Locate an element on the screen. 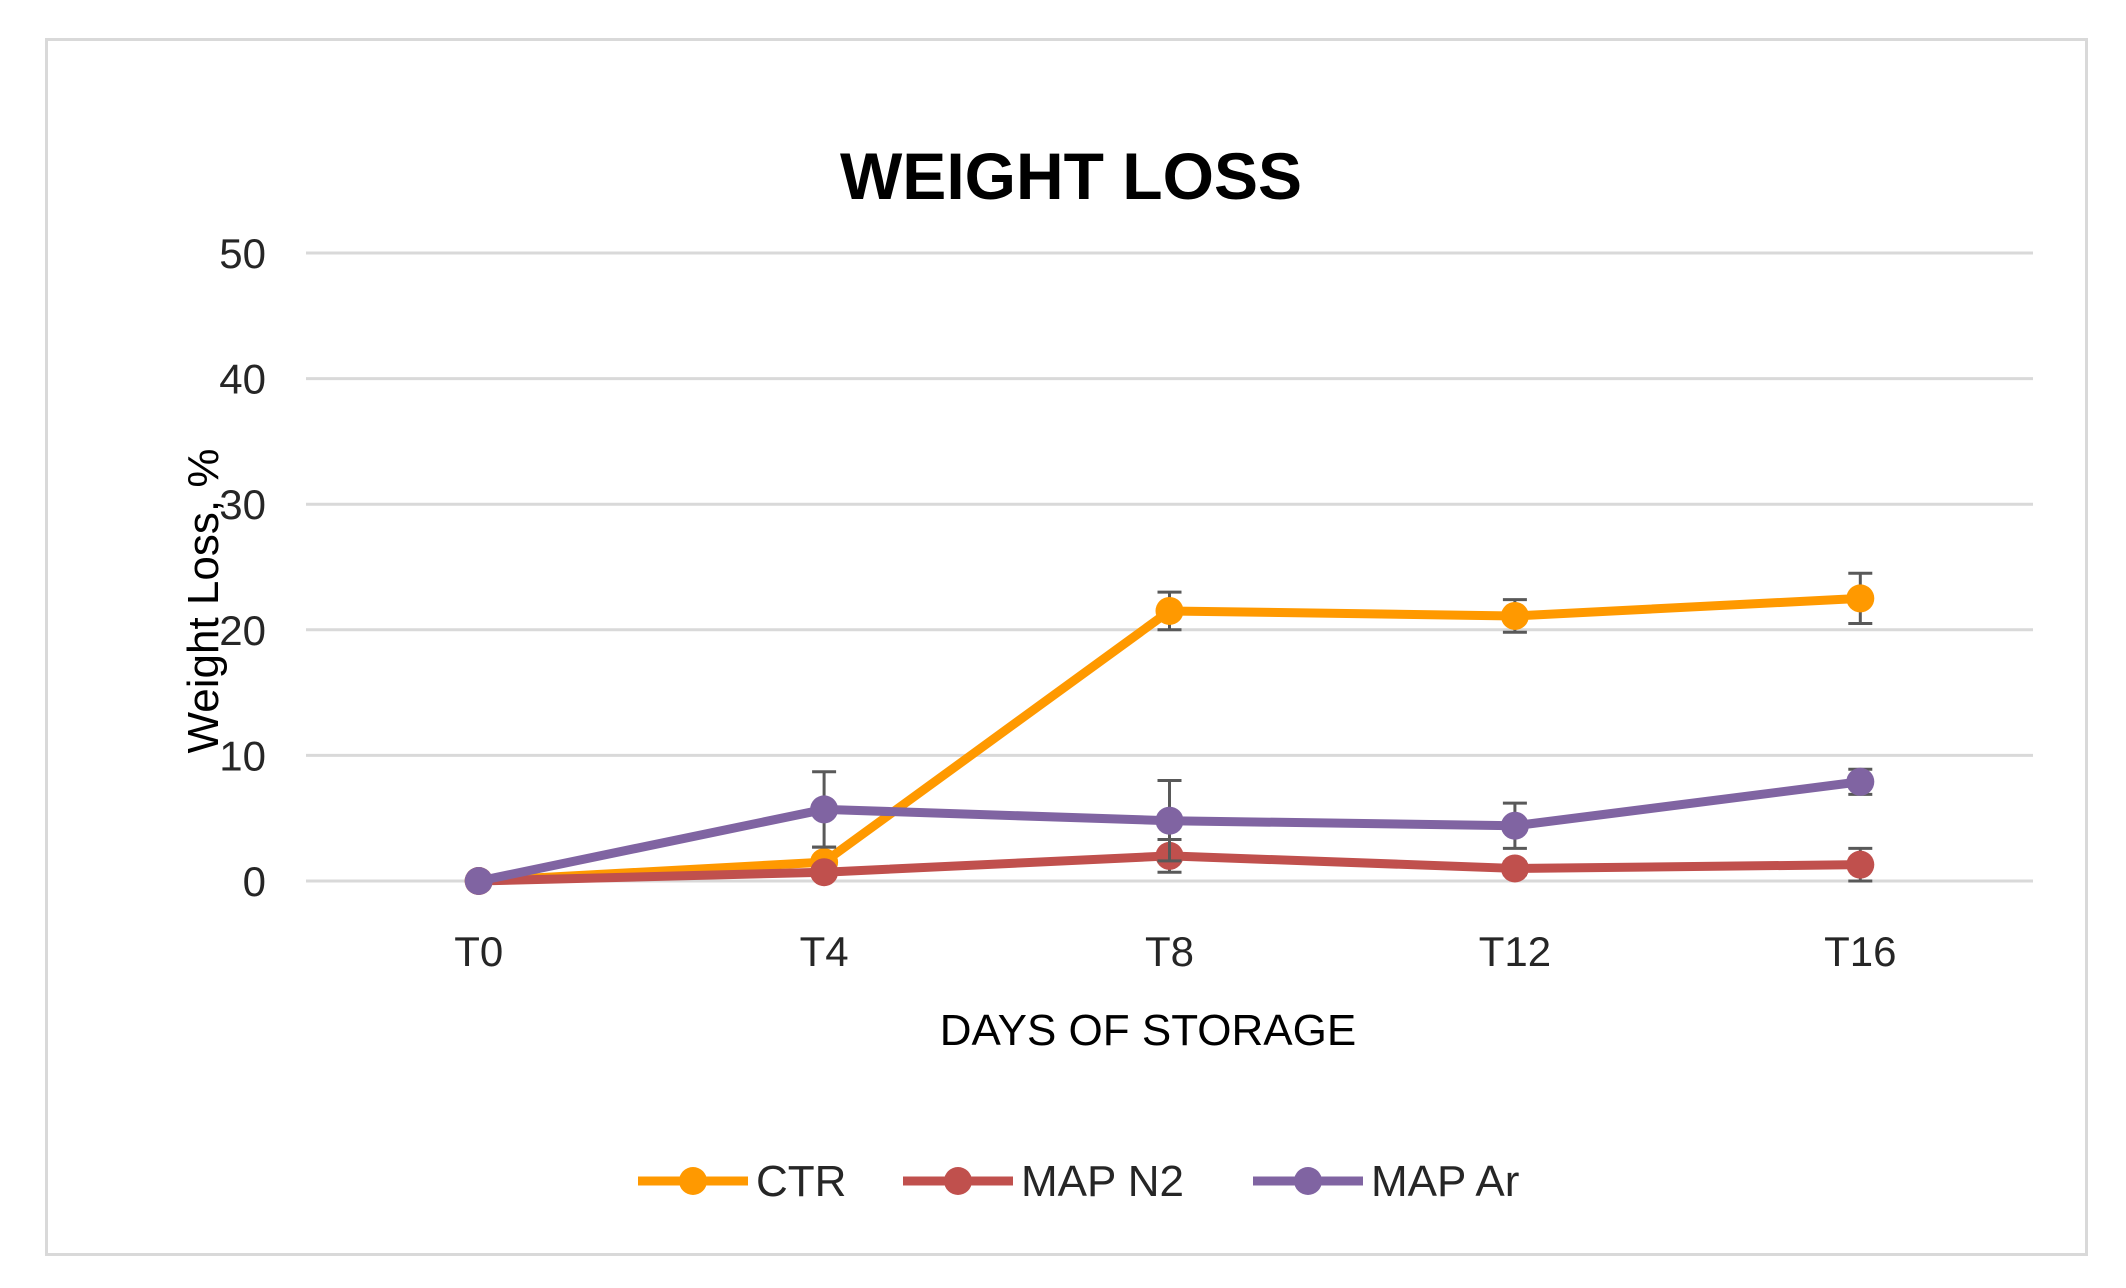 Image resolution: width=2126 pixels, height=1288 pixels. legend-item: MAP Ar is located at coordinates (1386, 1181).